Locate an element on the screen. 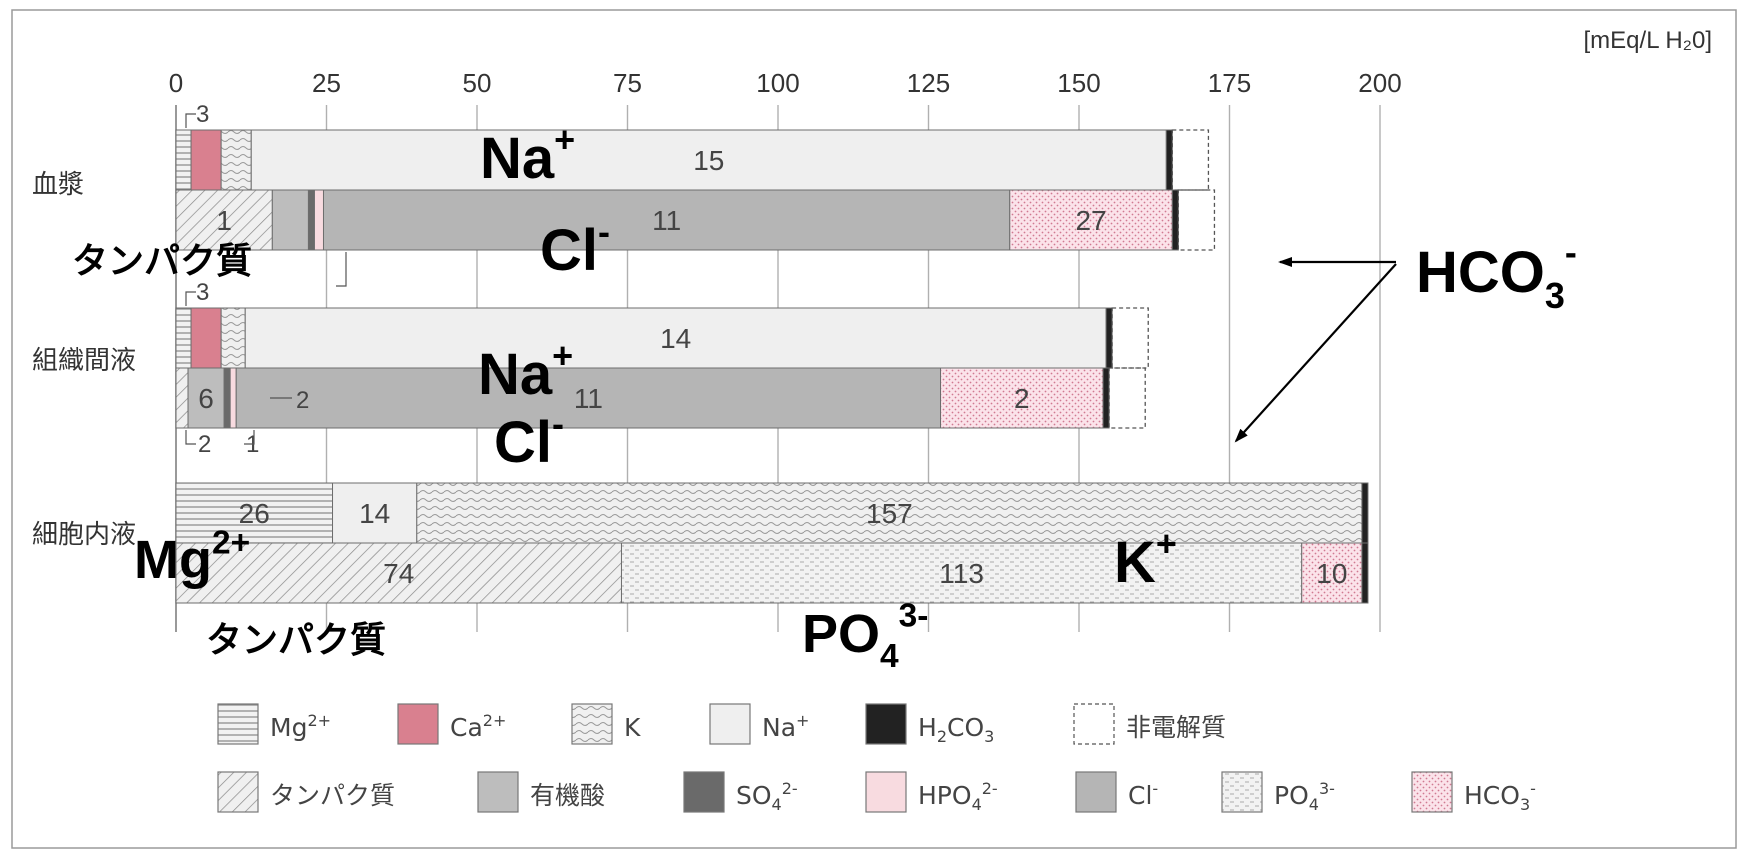 The image size is (1748, 858). data-label: 2 is located at coordinates (1022, 398).